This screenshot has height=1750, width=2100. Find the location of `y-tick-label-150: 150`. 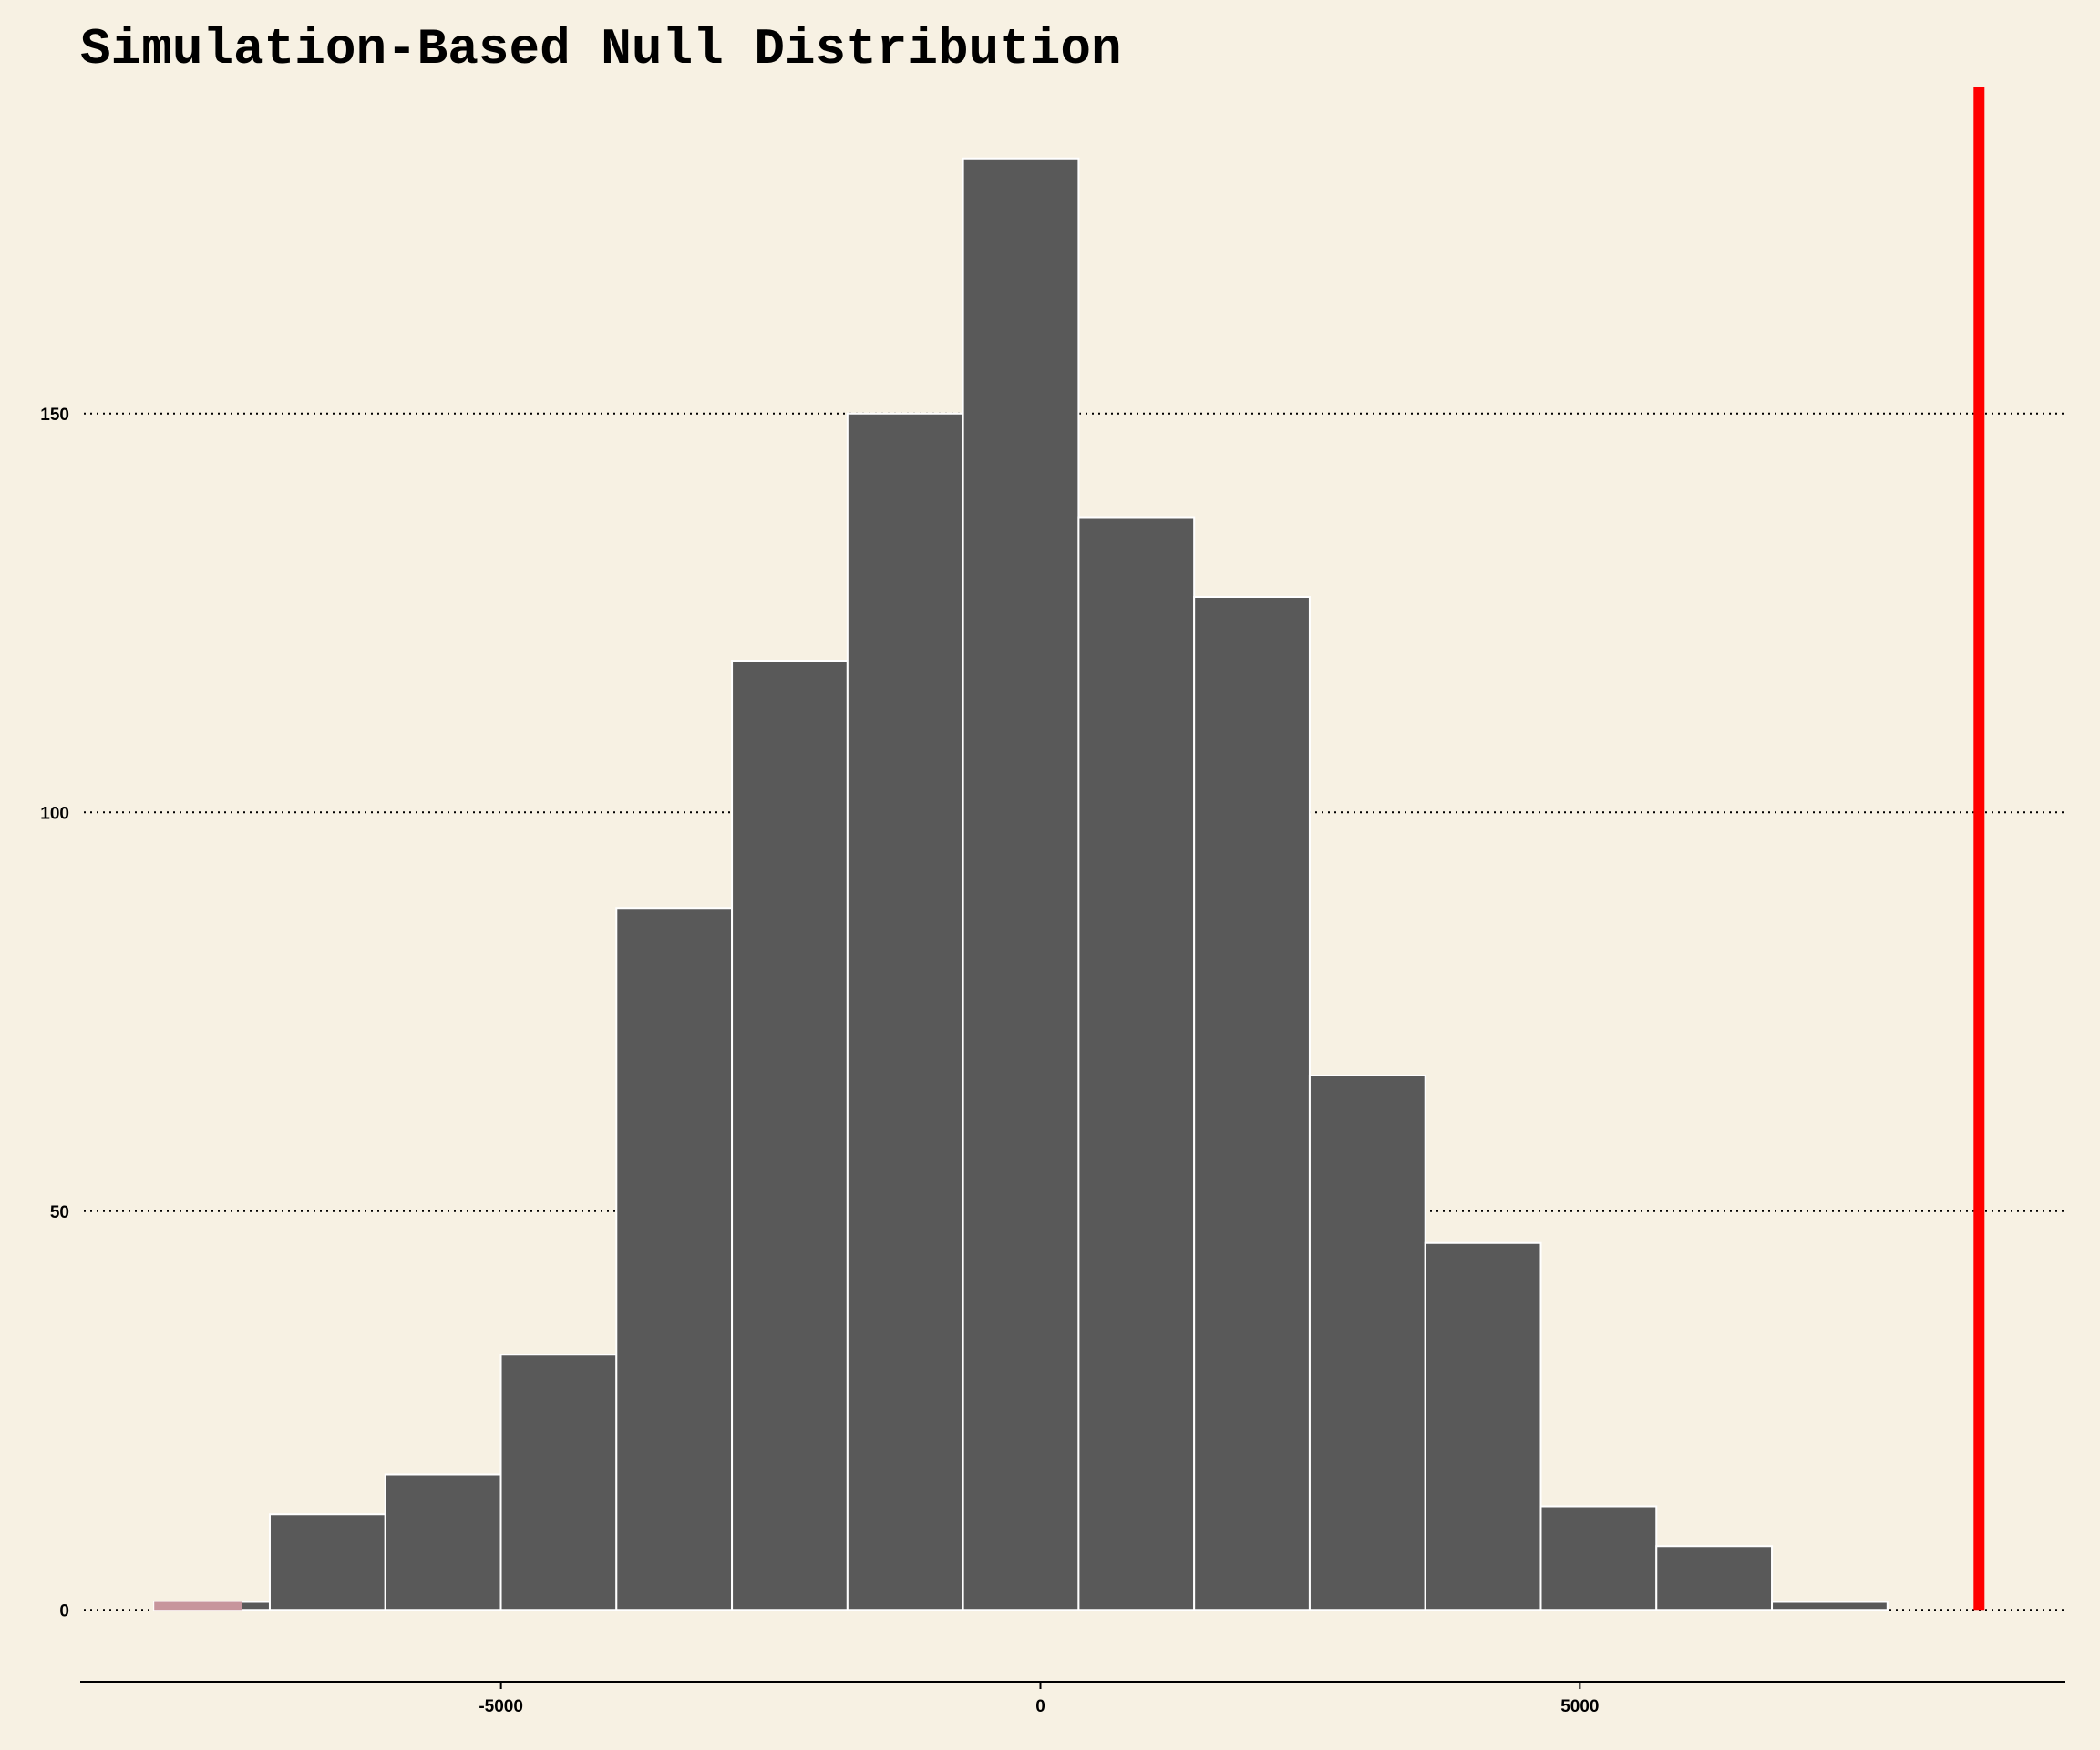

y-tick-label-150: 150 is located at coordinates (55, 415).